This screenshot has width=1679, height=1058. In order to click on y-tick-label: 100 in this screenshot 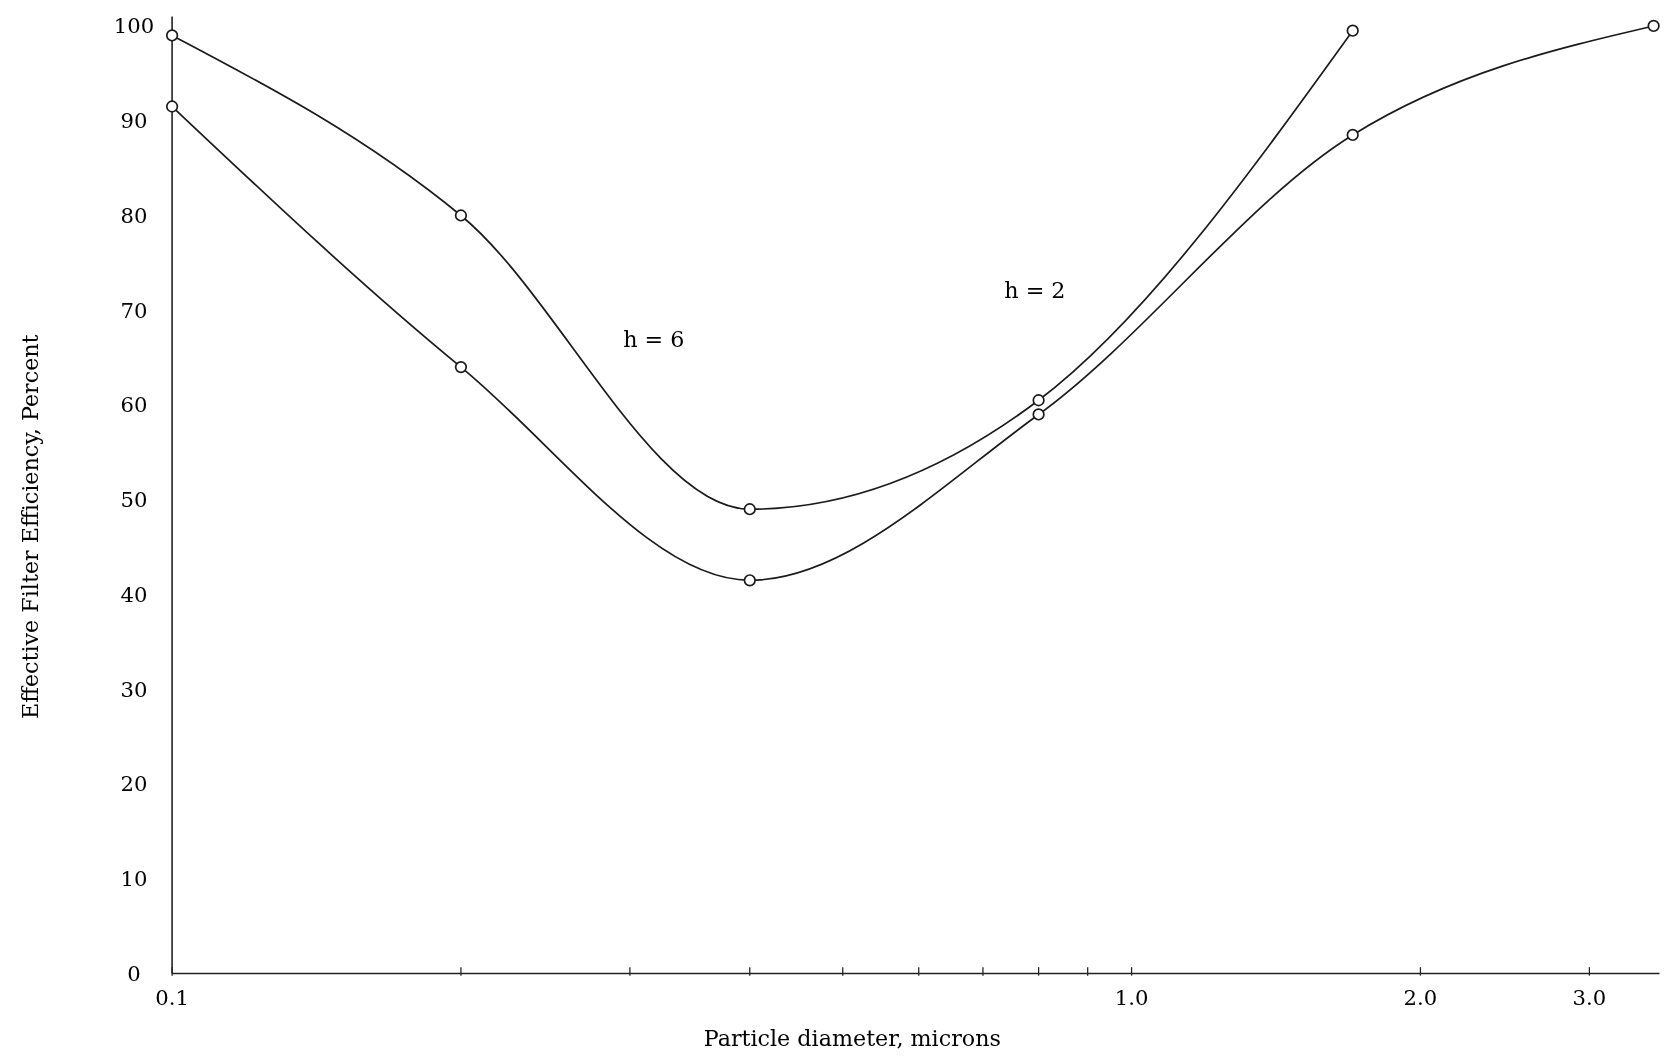, I will do `click(134, 26)`.